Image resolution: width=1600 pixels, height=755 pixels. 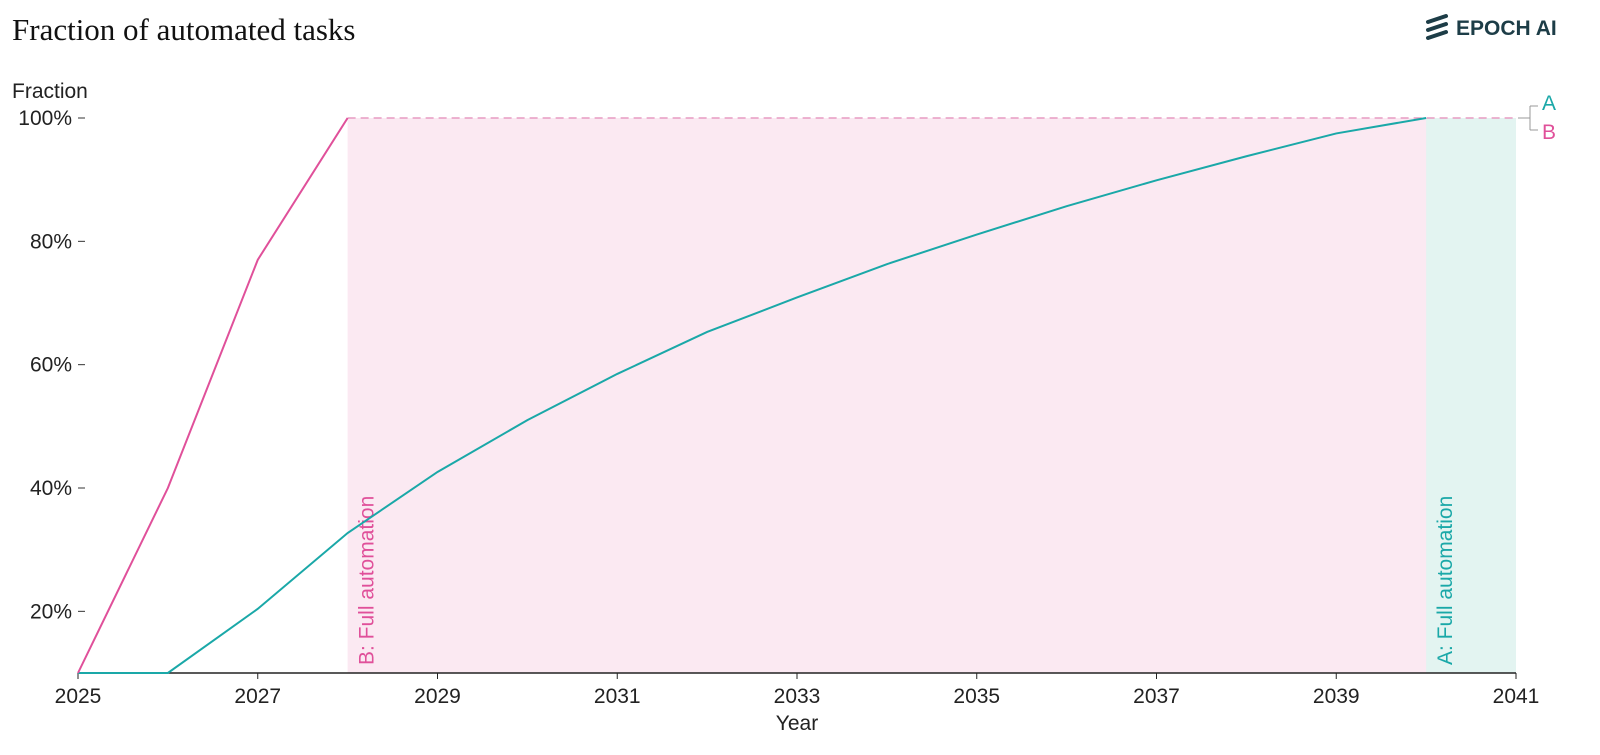 I want to click on x-axis-title: Year, so click(x=797, y=723).